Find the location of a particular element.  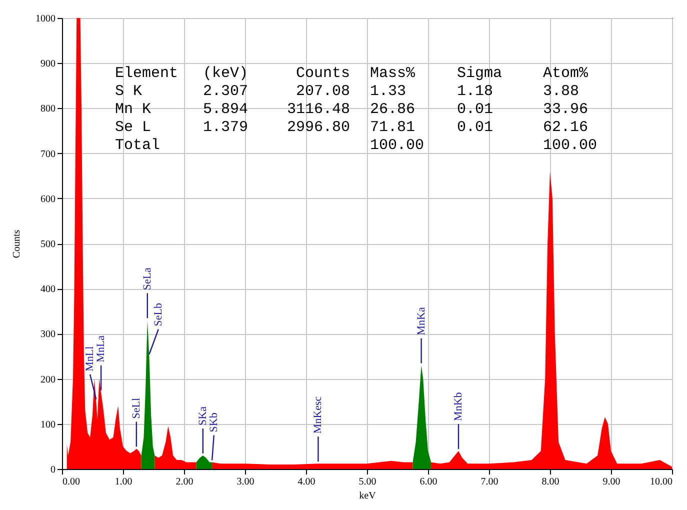

x-axis-title: keV is located at coordinates (368, 496).